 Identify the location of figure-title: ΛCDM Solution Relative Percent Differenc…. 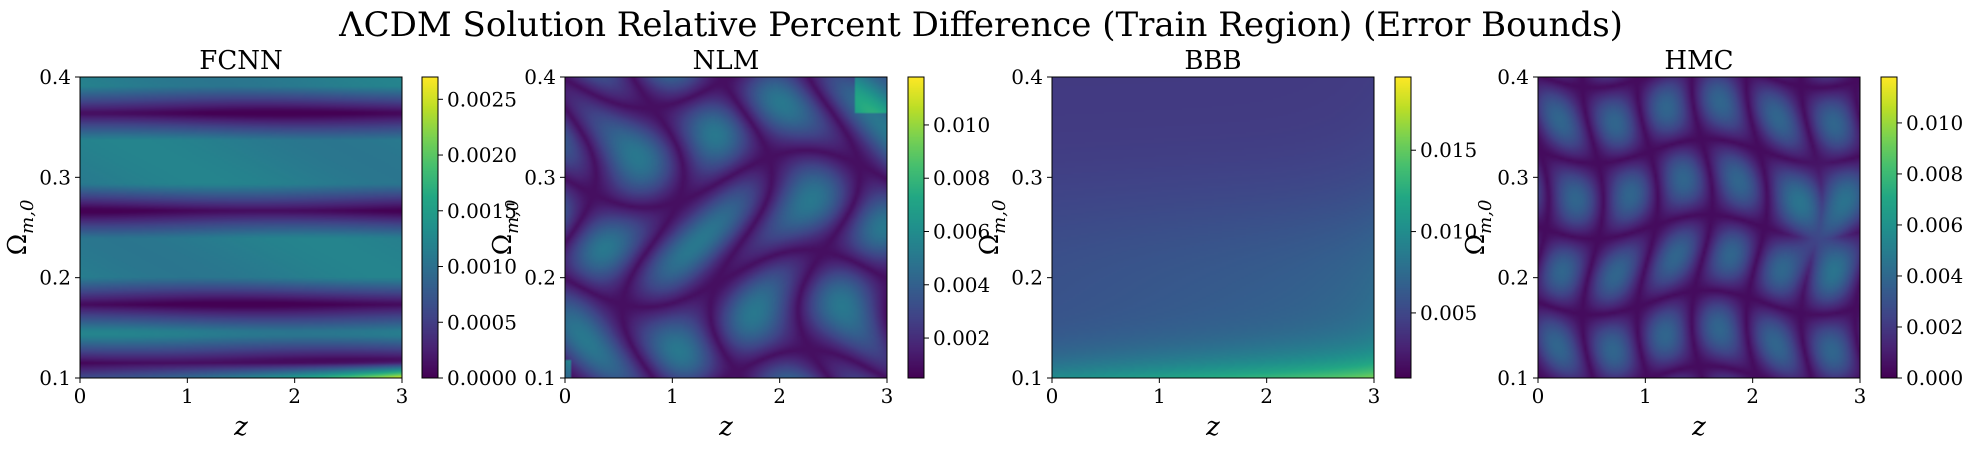
(980, 25).